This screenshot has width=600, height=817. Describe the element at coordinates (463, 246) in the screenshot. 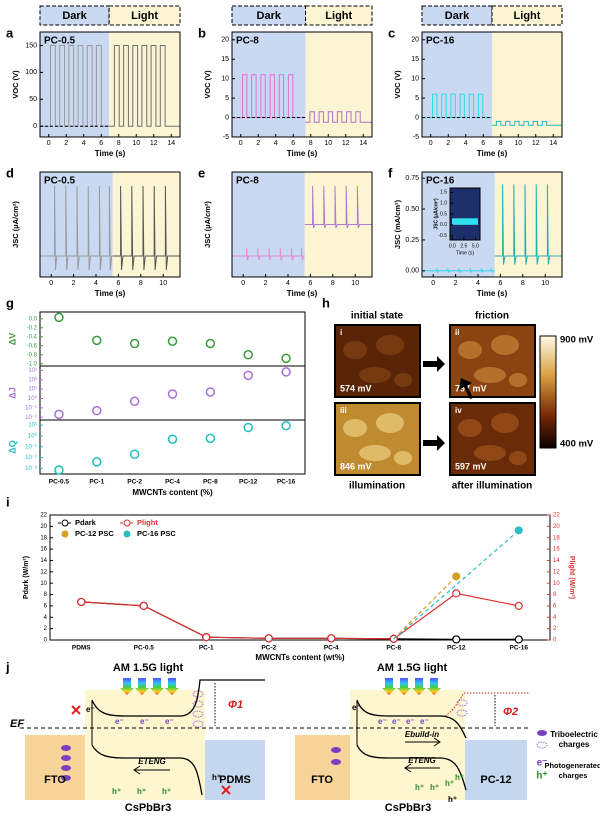

I see `x-tick-label: 2.5` at that location.